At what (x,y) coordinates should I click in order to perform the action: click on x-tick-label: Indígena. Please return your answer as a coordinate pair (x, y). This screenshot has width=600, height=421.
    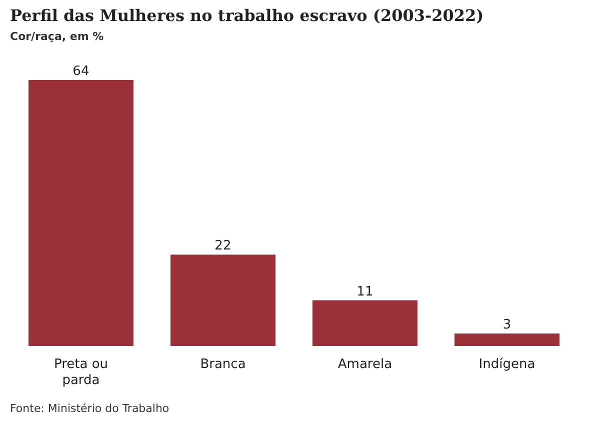
    Looking at the image, I should click on (507, 364).